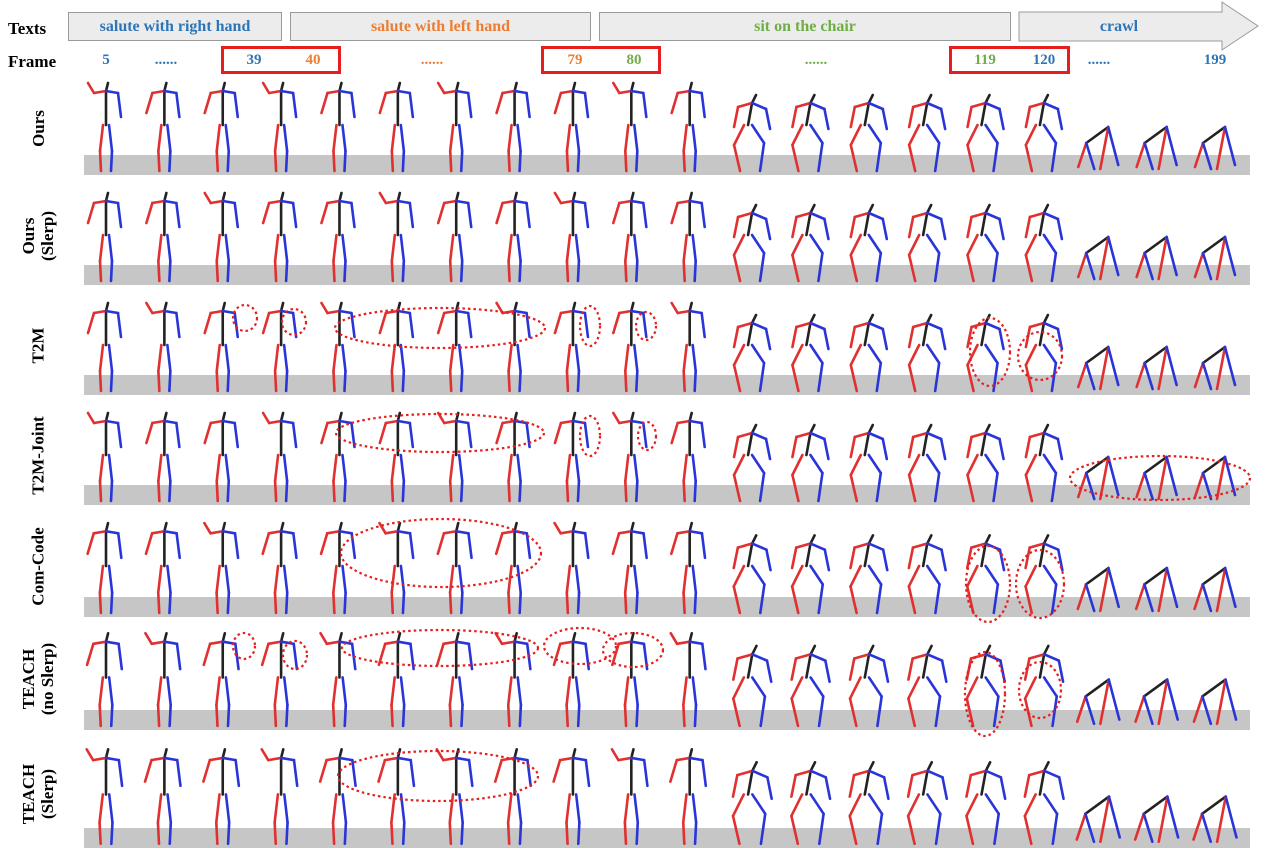 Image resolution: width=1264 pixels, height=853 pixels. I want to click on frame-number: 119, so click(985, 60).